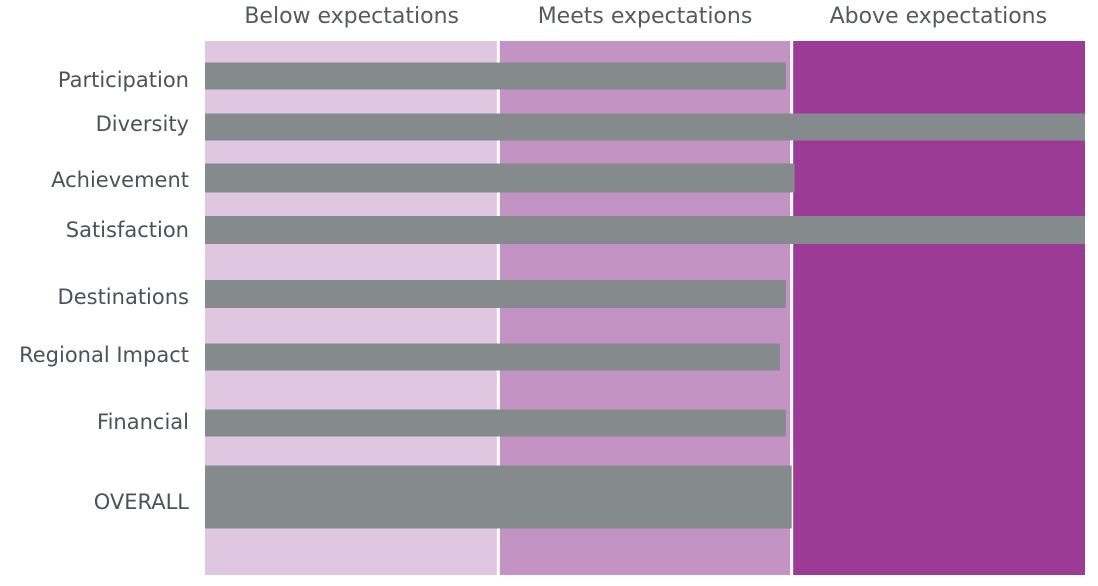  What do you see at coordinates (127, 230) in the screenshot?
I see `category-label-4: Satisfaction` at bounding box center [127, 230].